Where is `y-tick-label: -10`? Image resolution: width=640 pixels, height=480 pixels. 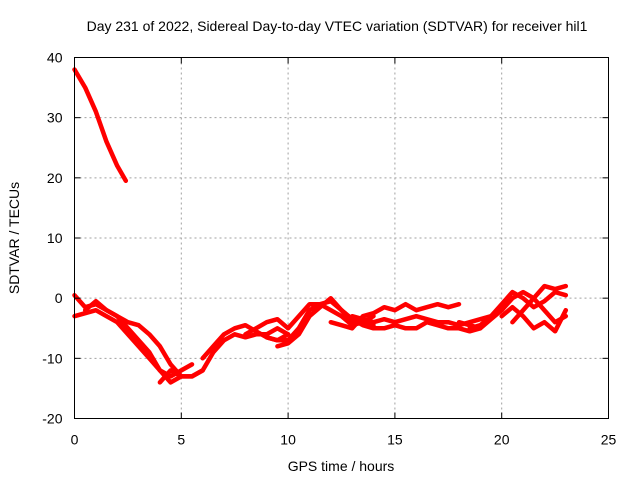 y-tick-label: -10 is located at coordinates (52, 358).